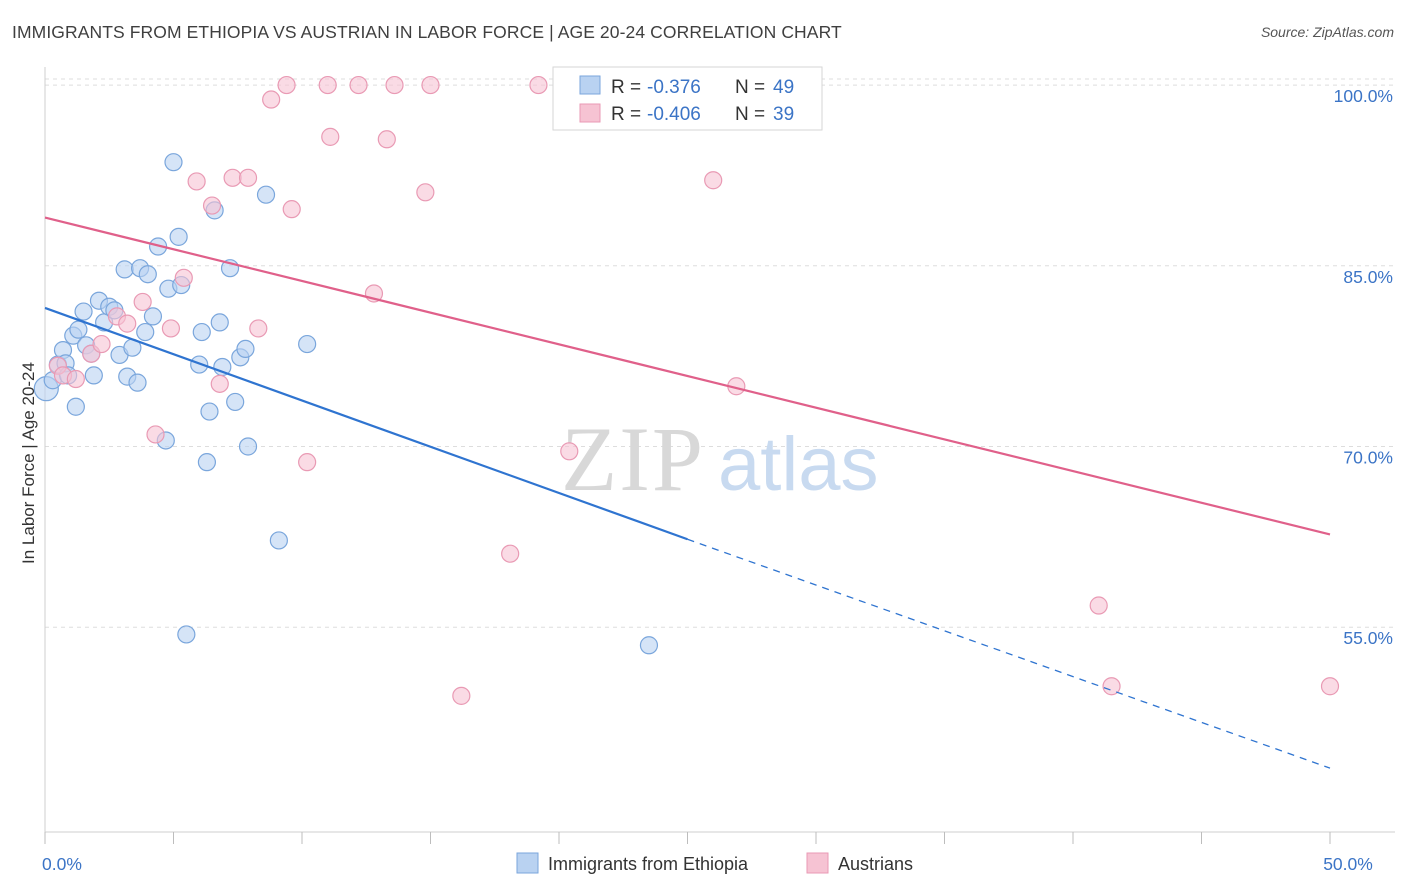  I want to click on legend-r-value-2: -0.406, so click(674, 114).